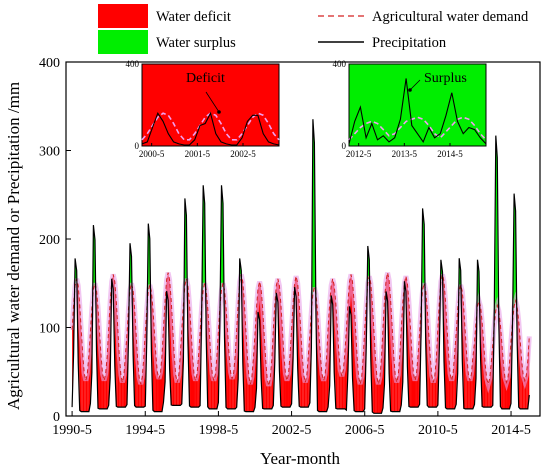 Image resolution: width=550 pixels, height=469 pixels. What do you see at coordinates (196, 43) in the screenshot?
I see `legend-label-surplus: Water surplus` at bounding box center [196, 43].